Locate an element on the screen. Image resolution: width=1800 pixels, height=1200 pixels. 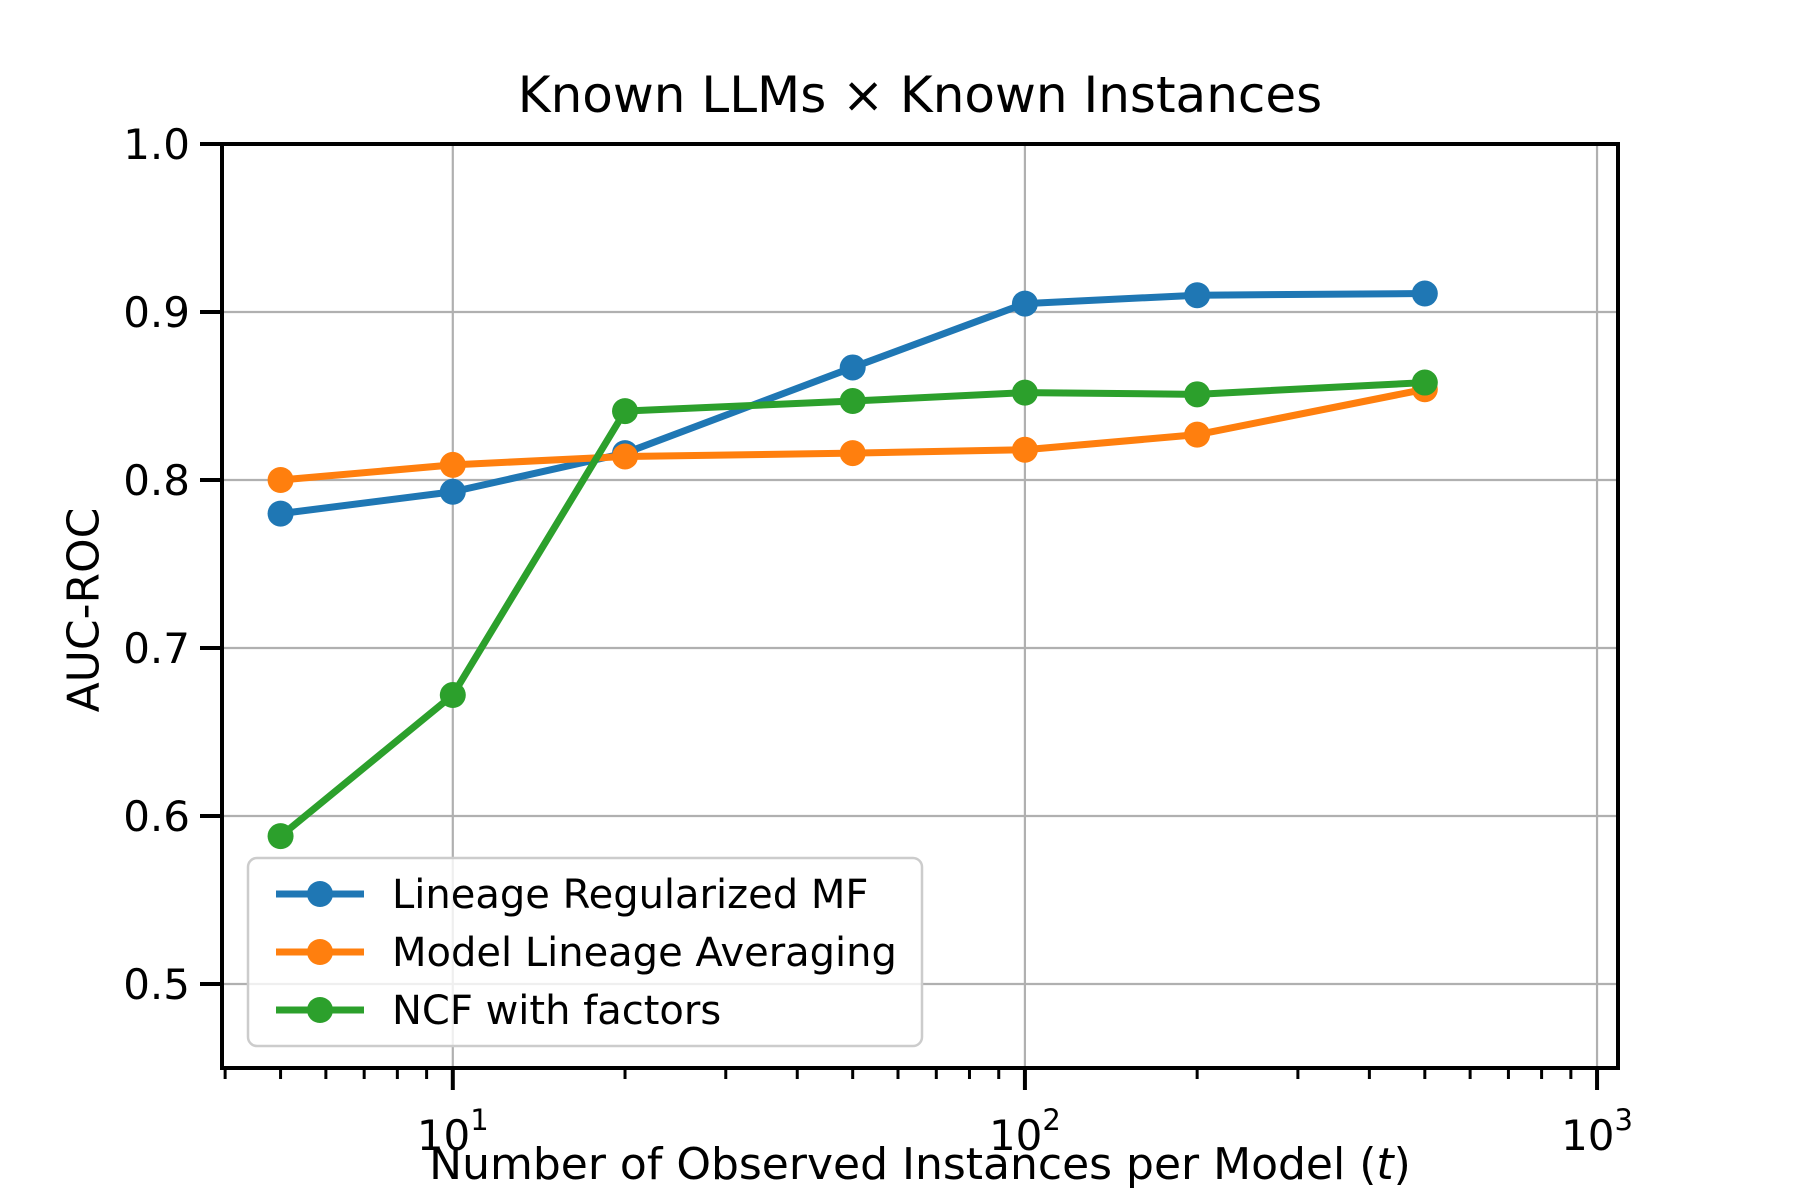
legend-label: Model Lineage Averaging is located at coordinates (644, 953).